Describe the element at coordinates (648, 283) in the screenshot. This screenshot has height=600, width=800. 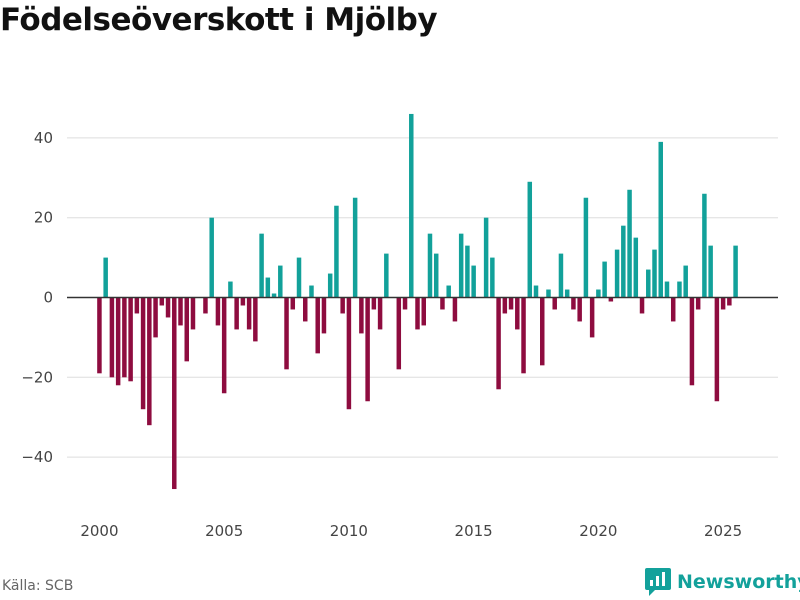
I see `bar: 7` at that location.